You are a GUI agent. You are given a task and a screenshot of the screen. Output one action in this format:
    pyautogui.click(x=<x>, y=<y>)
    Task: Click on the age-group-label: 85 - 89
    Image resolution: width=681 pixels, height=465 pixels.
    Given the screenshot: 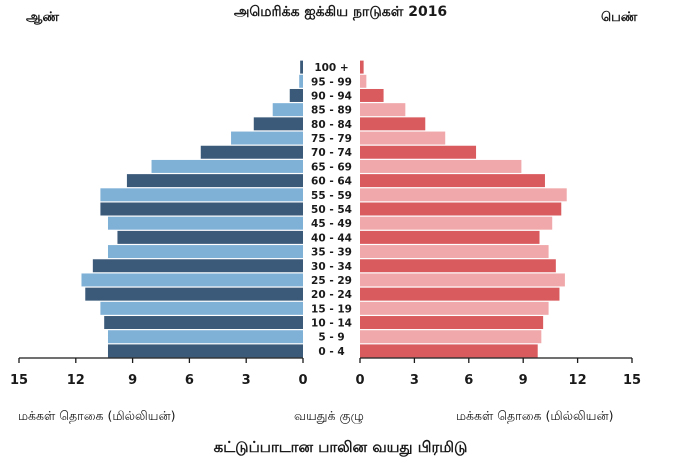 What is the action you would take?
    pyautogui.click(x=331, y=111)
    